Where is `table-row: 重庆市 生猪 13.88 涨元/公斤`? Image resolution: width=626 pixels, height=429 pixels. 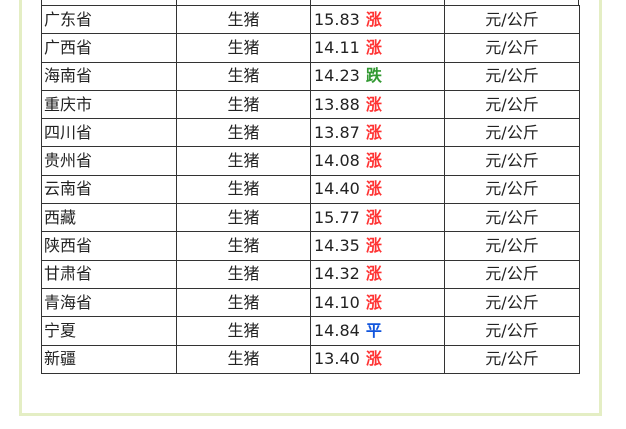
table-row: 重庆市 生猪 13.88 涨元/公斤 is located at coordinates (310, 104).